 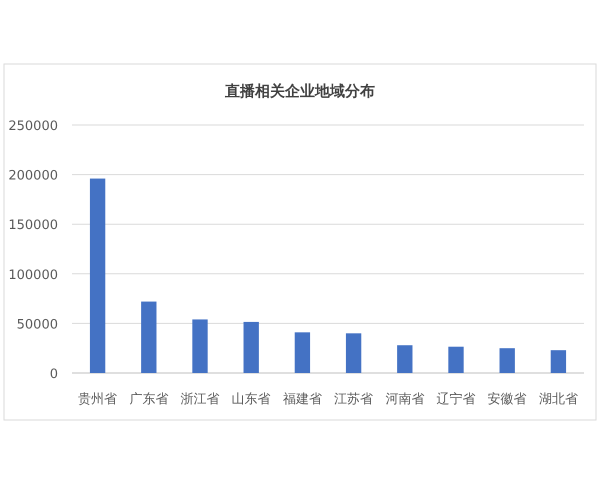 I want to click on x-tick-label: 江苏省, so click(x=354, y=399).